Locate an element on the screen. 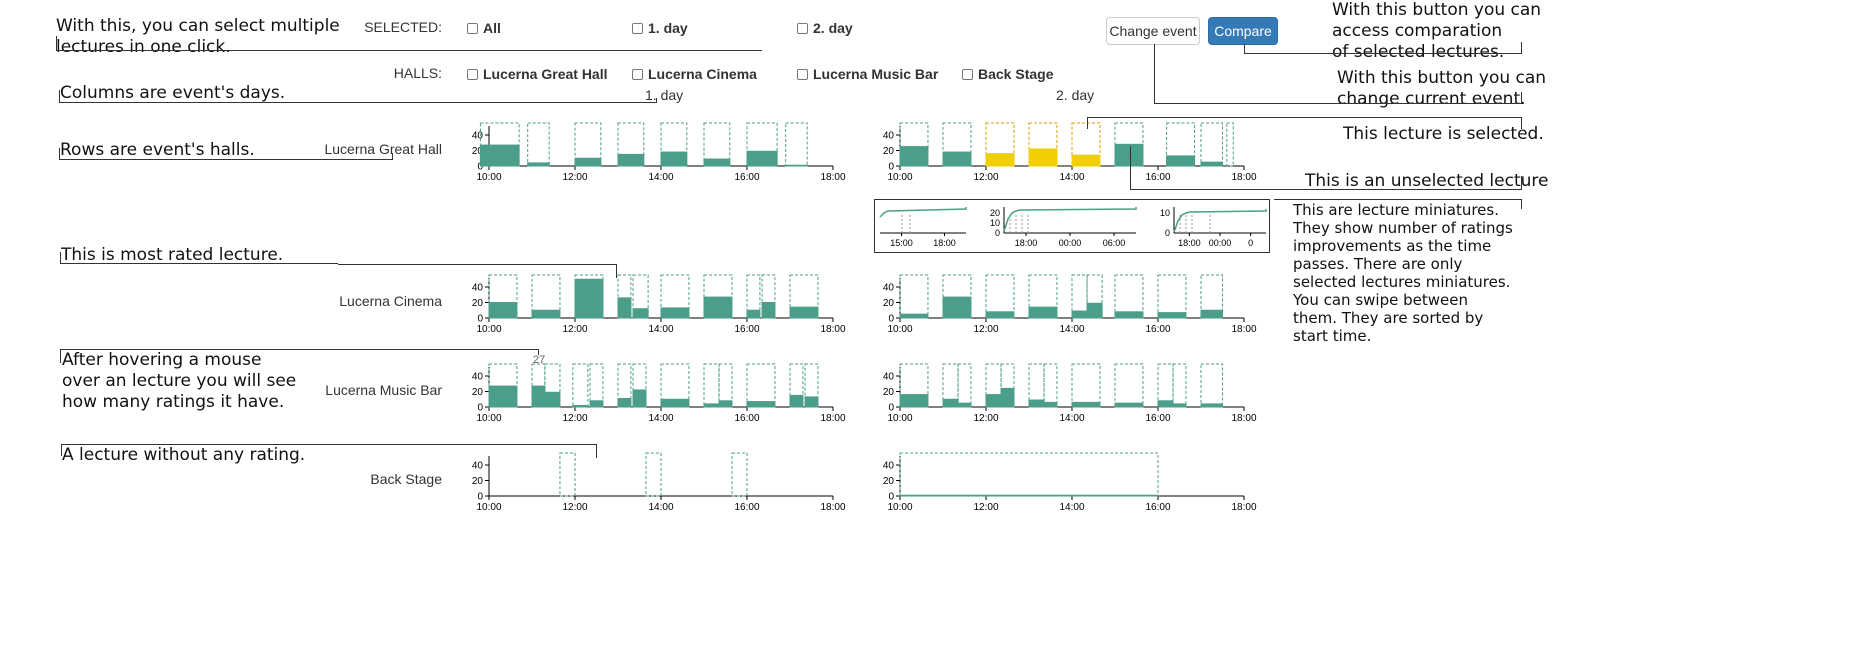  change-event-button: Change event is located at coordinates (1153, 31).